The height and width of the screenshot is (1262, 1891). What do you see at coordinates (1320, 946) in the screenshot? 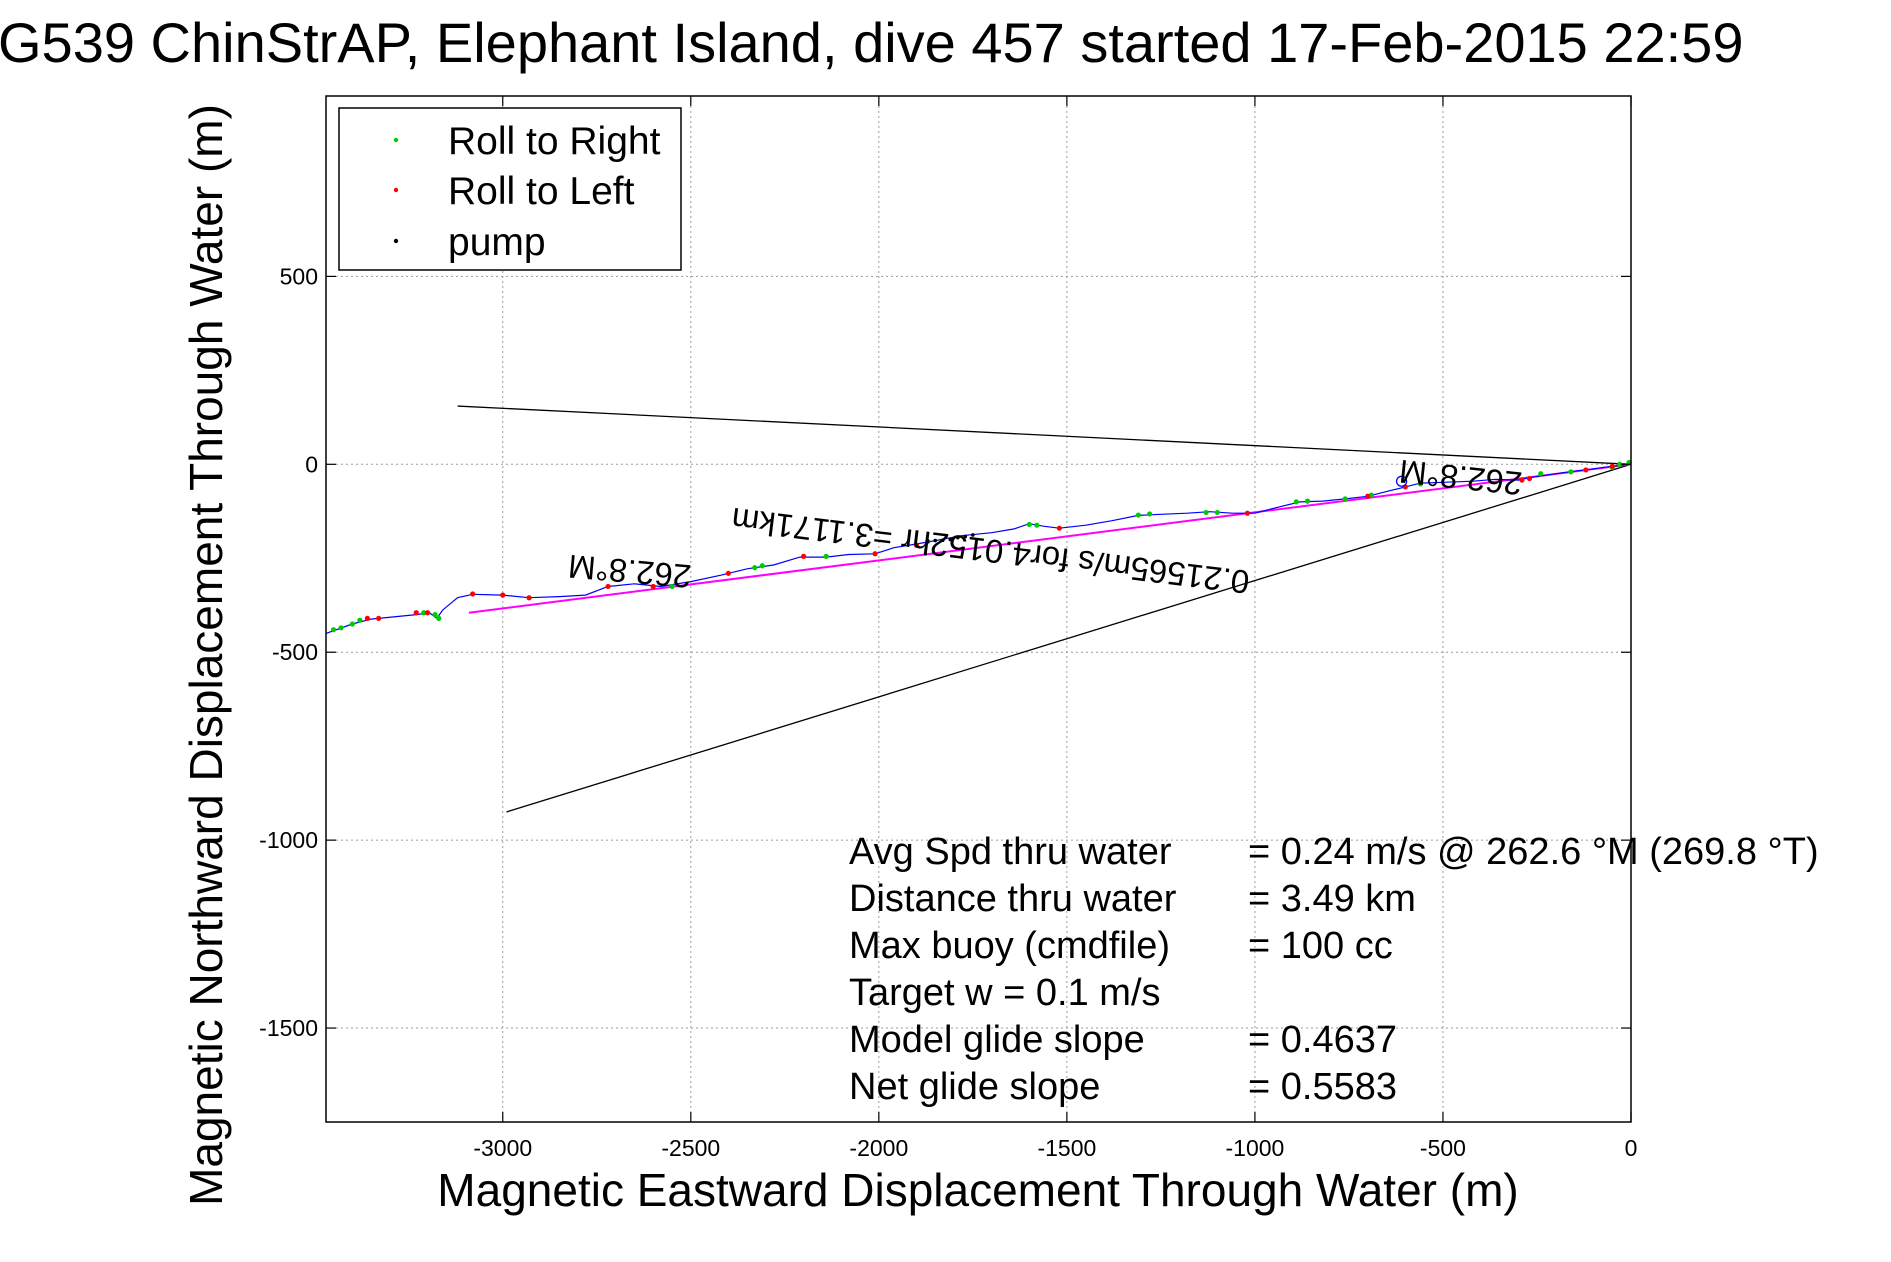
I see `stat-max-buoy-value: = 100 cc` at bounding box center [1320, 946].